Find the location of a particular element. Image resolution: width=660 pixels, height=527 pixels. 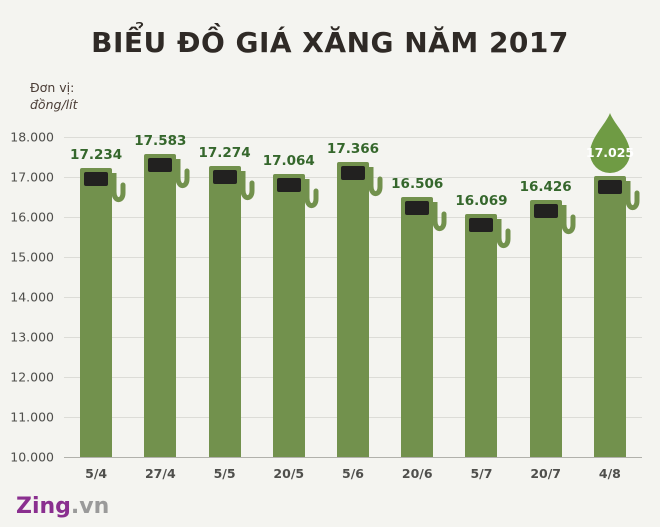

y-tick-label: 17.000 is located at coordinates (32, 177).